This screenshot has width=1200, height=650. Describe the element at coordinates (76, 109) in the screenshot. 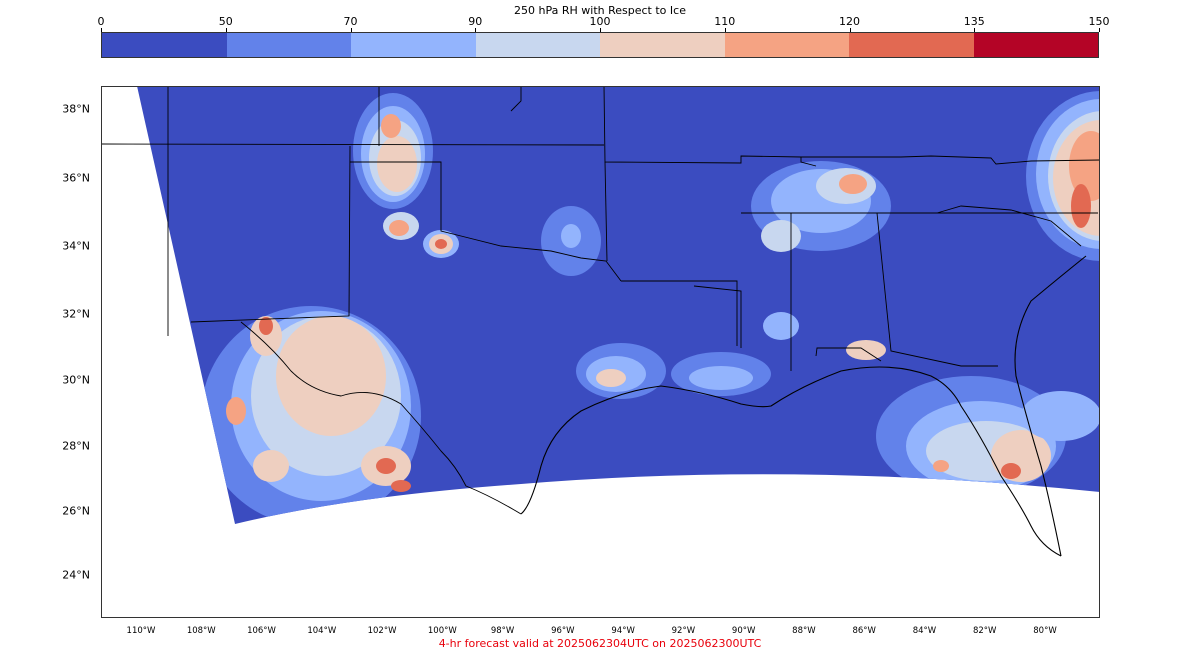

I see `latitude-label: 38°N` at that location.